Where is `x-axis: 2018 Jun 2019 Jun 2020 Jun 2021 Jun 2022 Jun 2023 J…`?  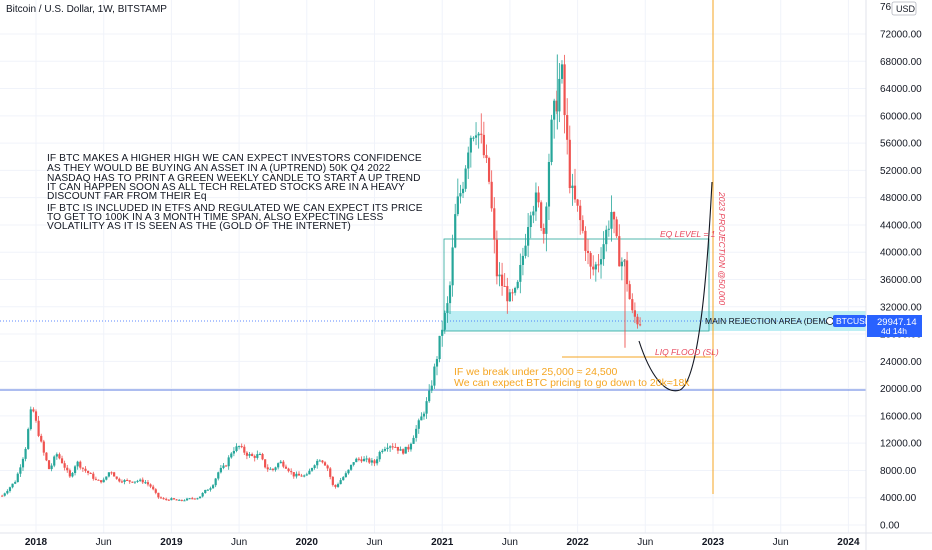 x-axis: 2018 Jun 2019 Jun 2020 Jun 2021 Jun 2022 Jun 2023 J… is located at coordinates (442, 542).